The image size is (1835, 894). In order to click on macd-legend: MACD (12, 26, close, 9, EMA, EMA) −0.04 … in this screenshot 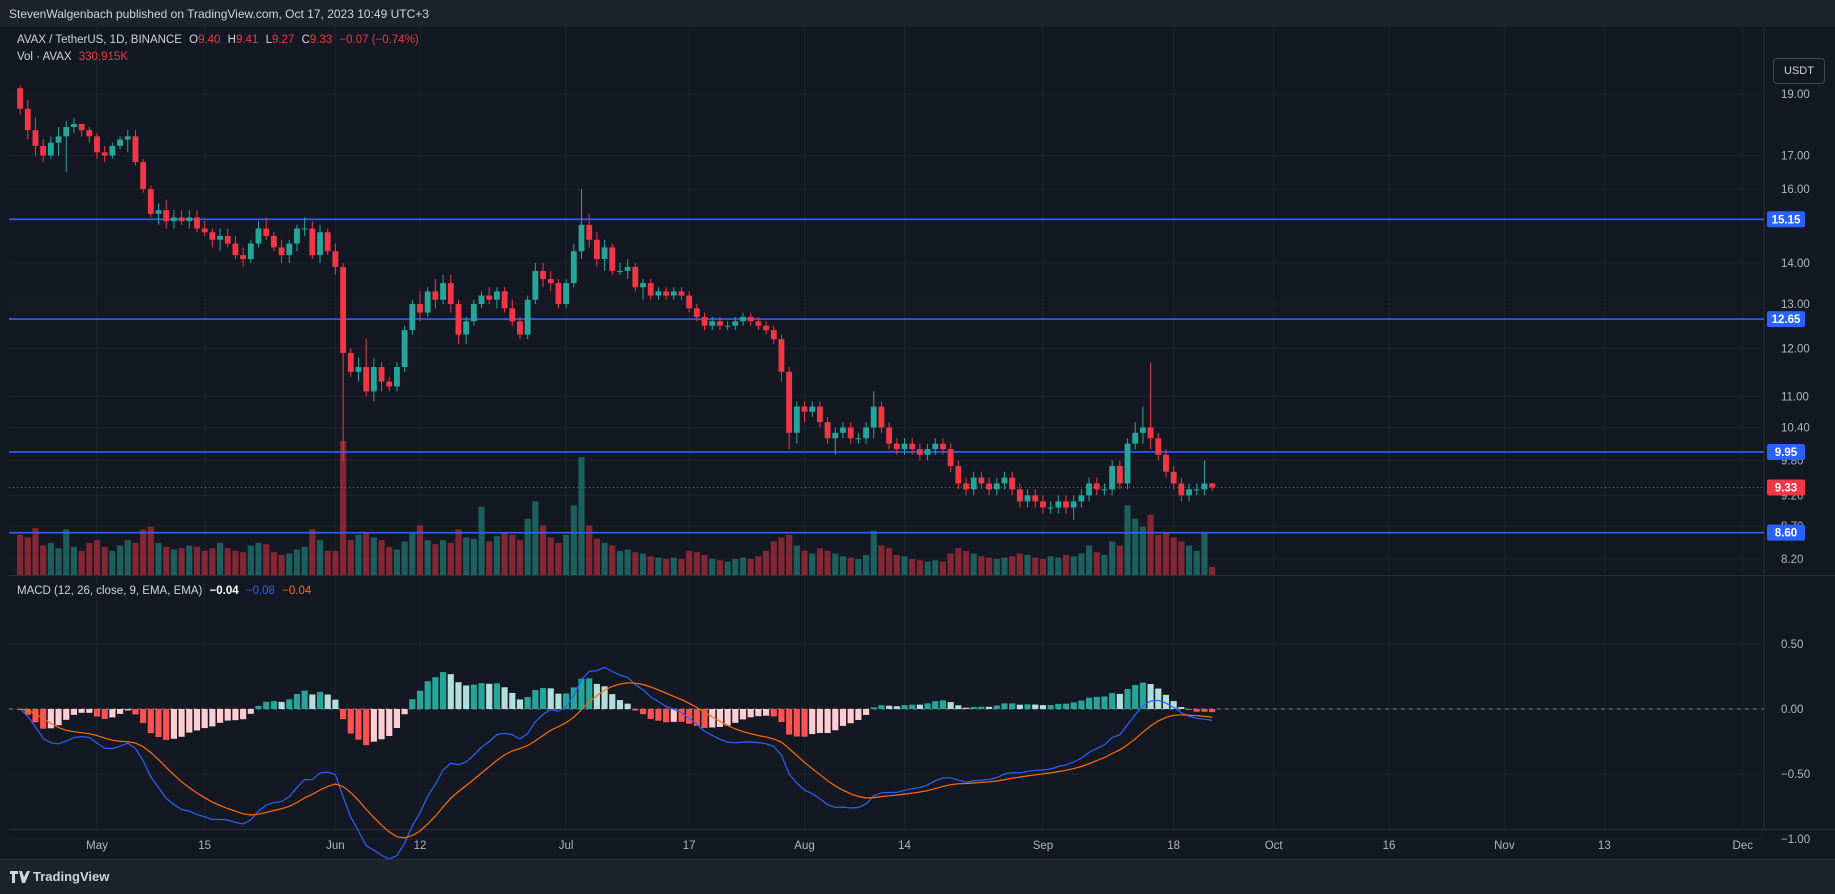, I will do `click(164, 591)`.